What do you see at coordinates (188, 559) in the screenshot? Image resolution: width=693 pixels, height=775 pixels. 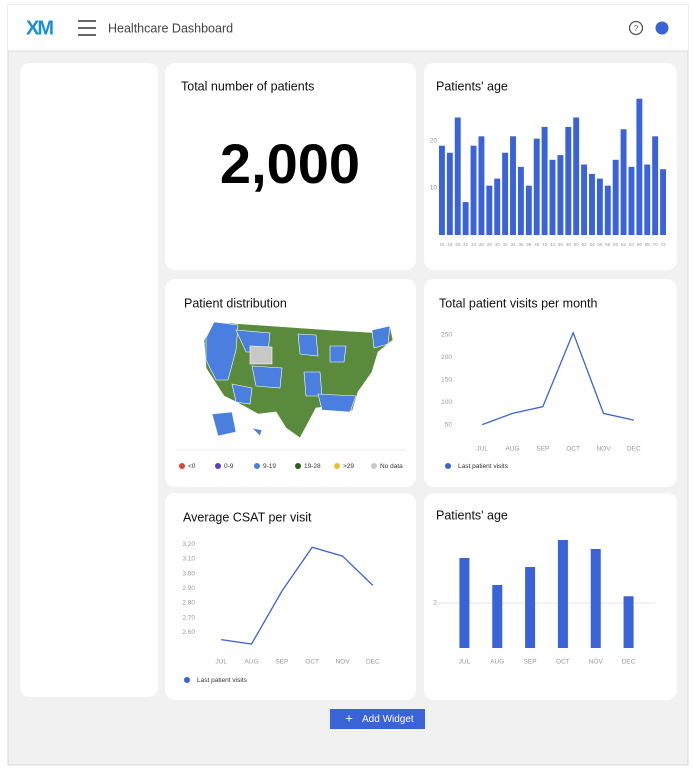 I see `y-tick-label: 3.10` at bounding box center [188, 559].